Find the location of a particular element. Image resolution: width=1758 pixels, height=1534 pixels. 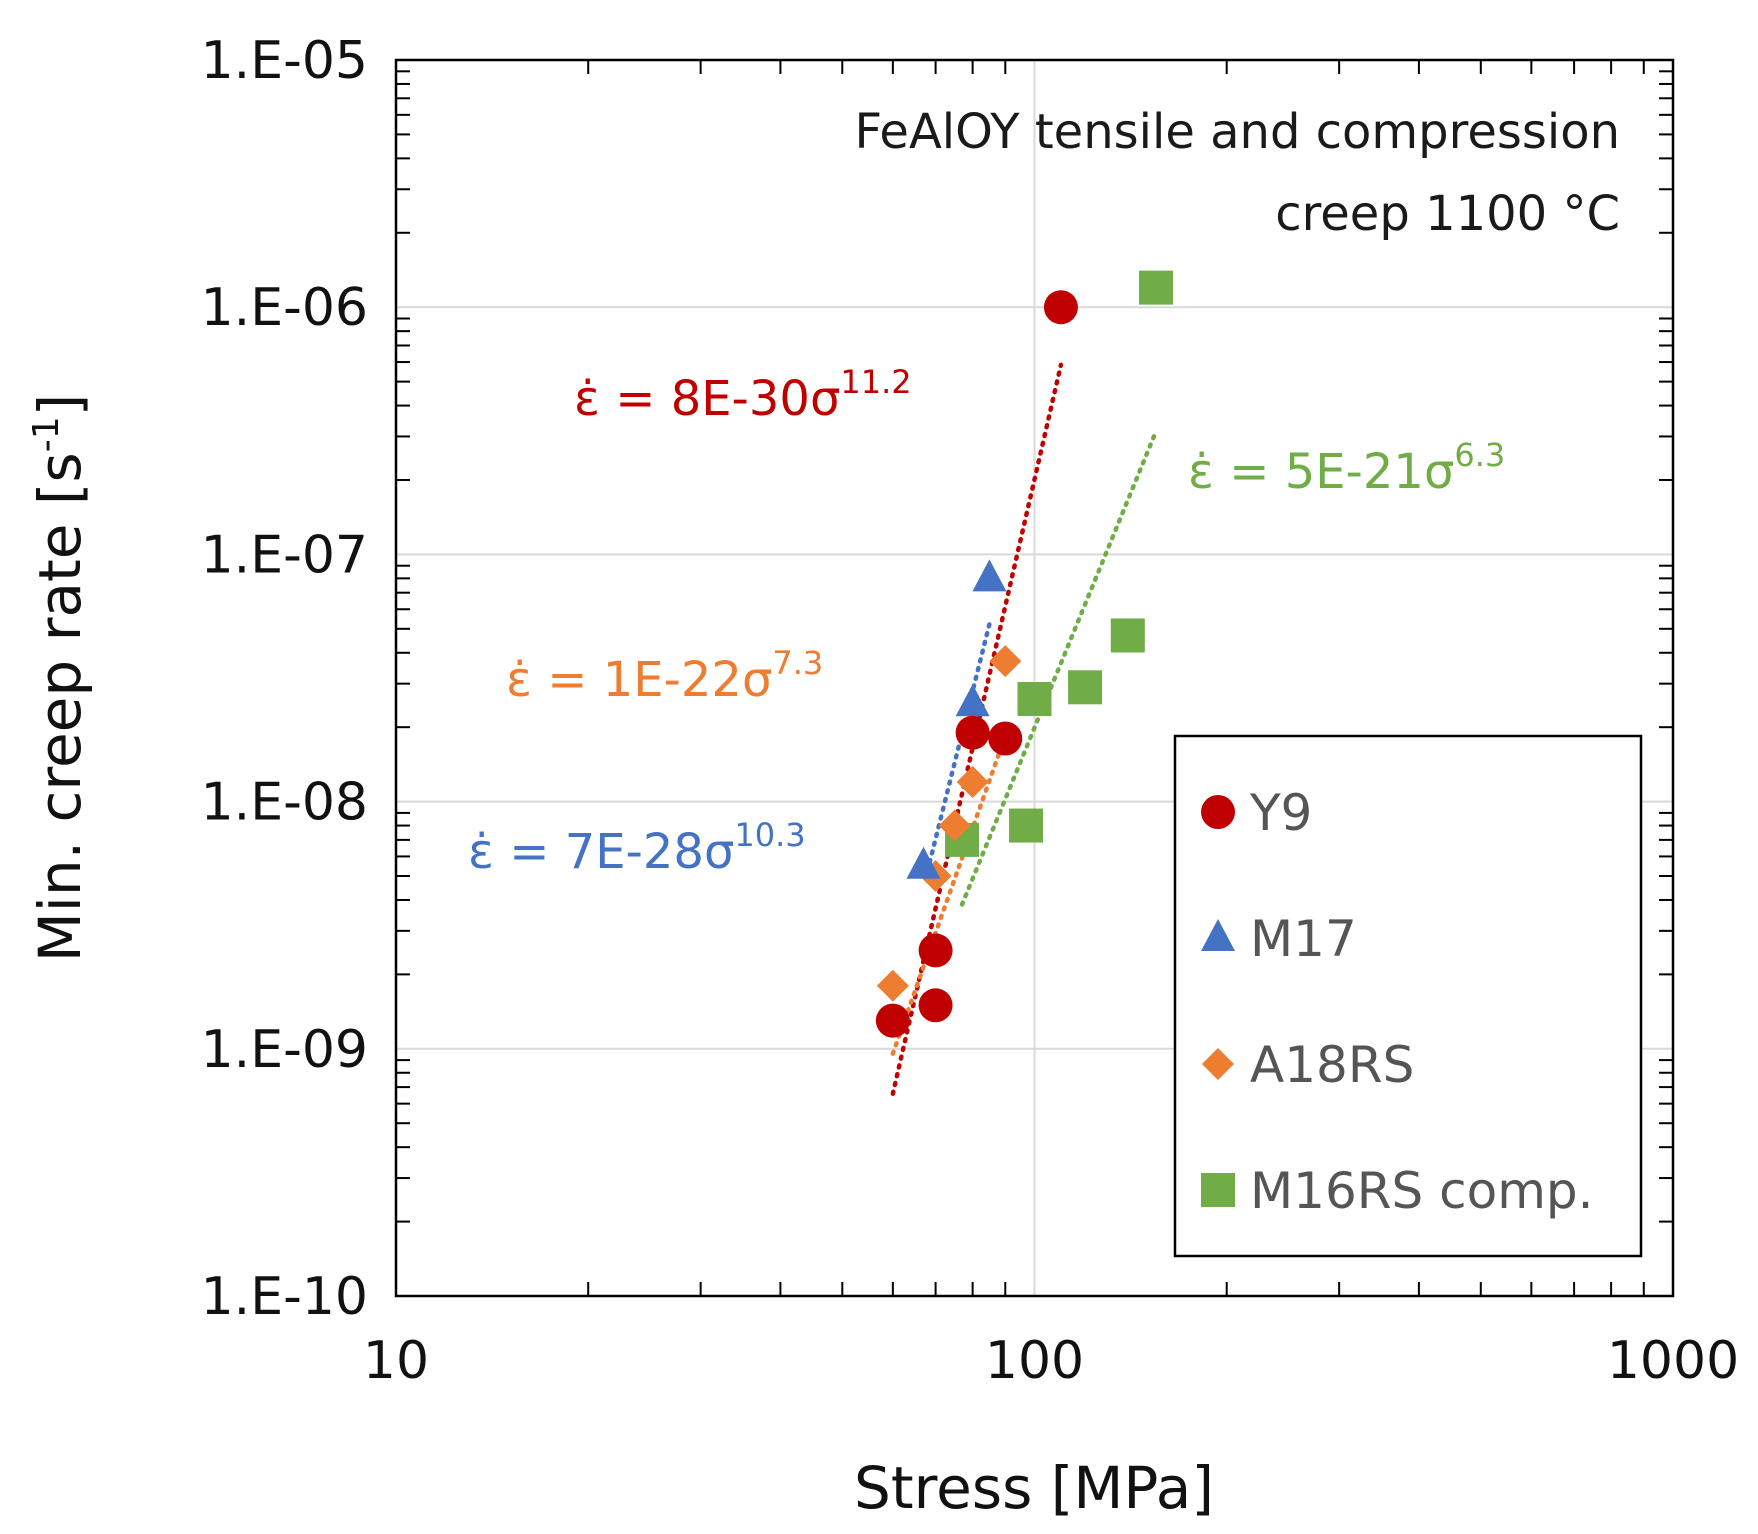

y-tick-label: 1.E-10 is located at coordinates (284, 1297).